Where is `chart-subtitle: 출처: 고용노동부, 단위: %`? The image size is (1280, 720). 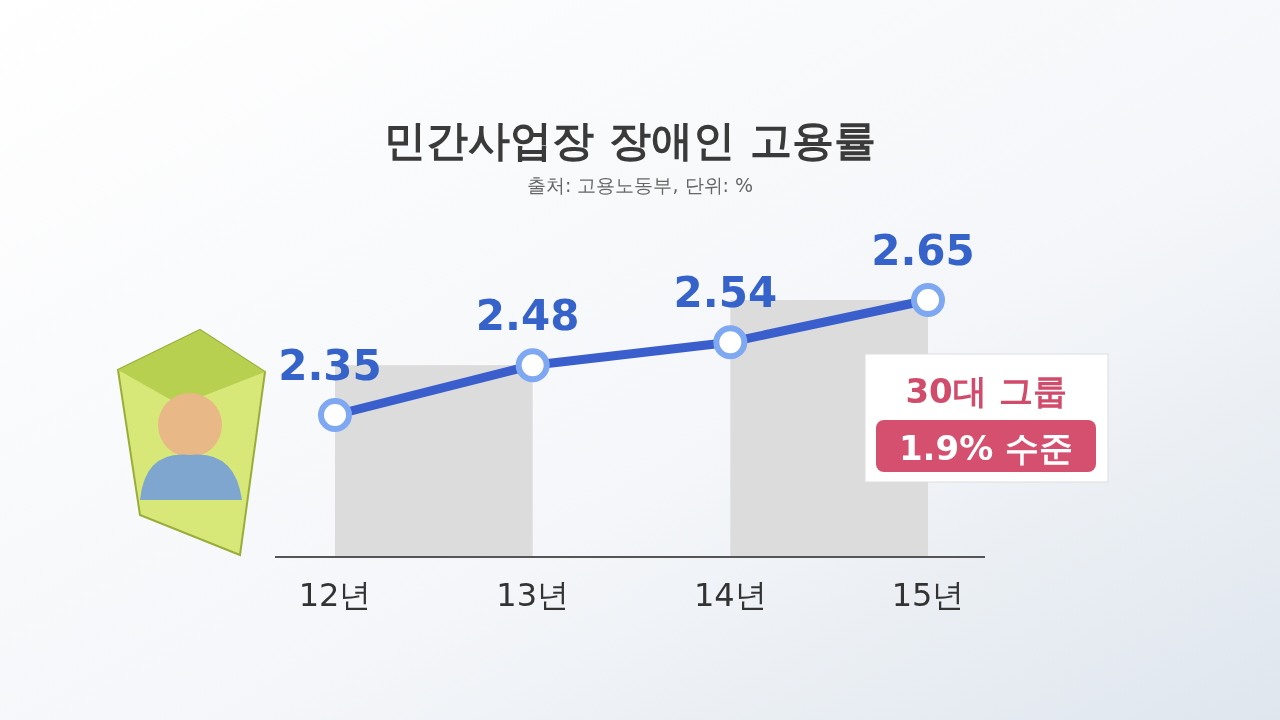 chart-subtitle: 출처: 고용노동부, 단위: % is located at coordinates (640, 185).